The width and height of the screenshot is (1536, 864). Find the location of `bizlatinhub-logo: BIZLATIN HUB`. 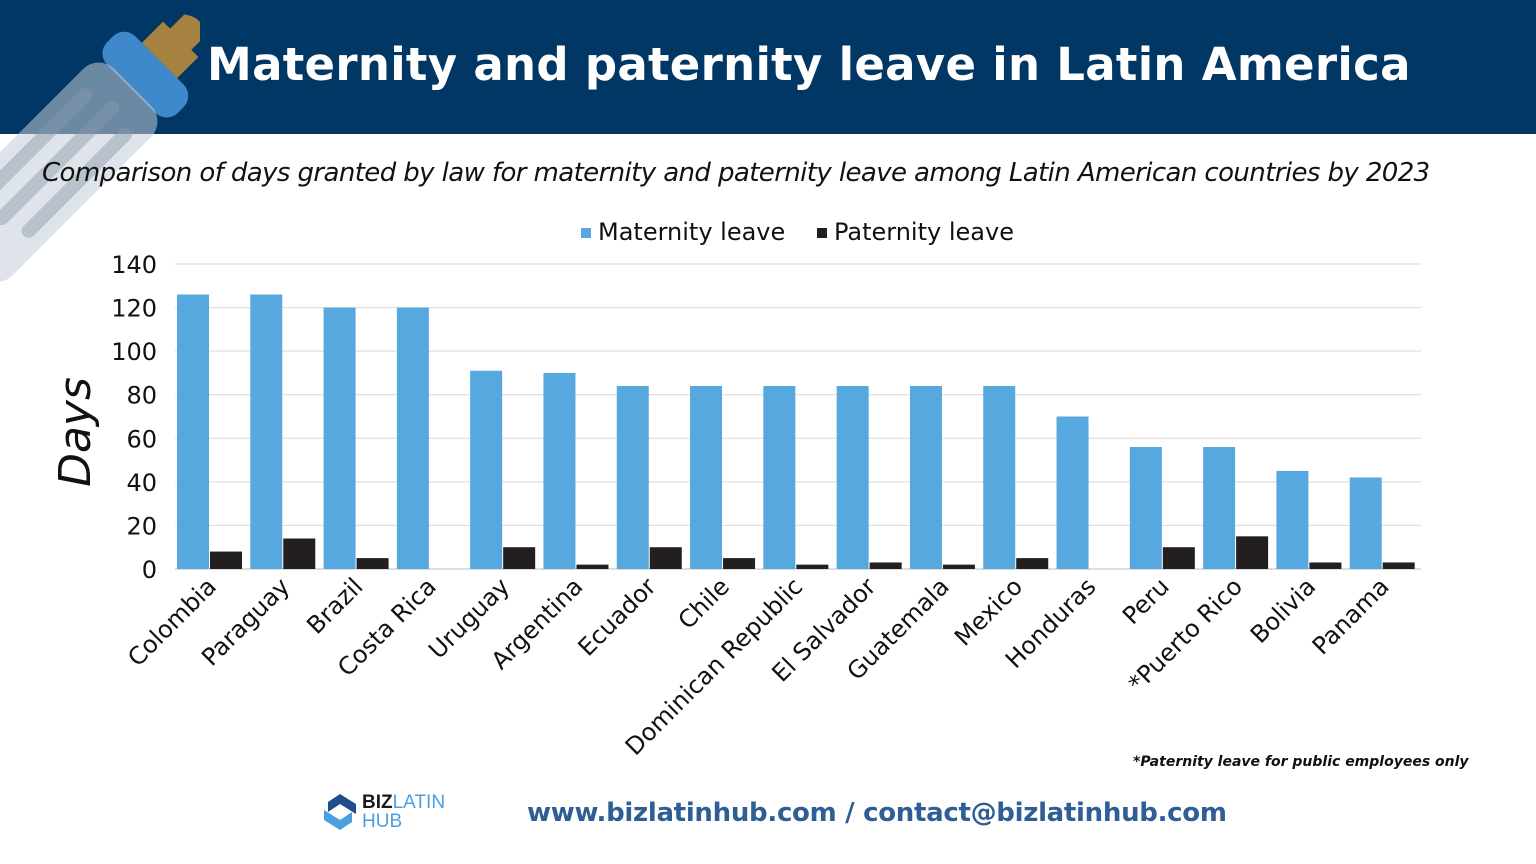

bizlatinhub-logo: BIZLATIN HUB is located at coordinates (383, 812).